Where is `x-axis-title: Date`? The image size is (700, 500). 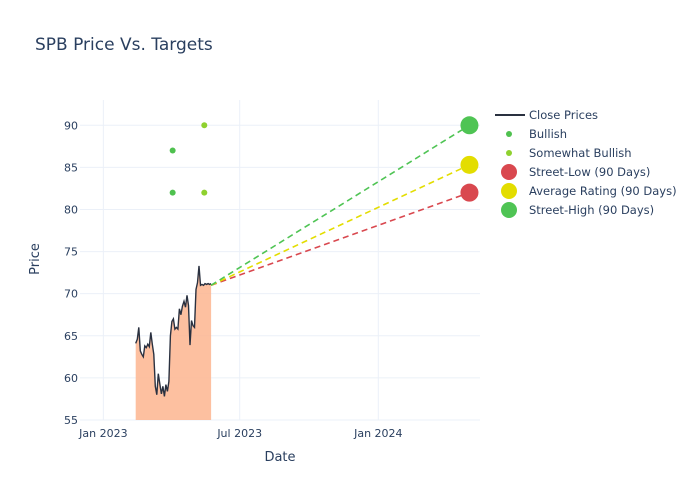
x-axis-title: Date is located at coordinates (279, 457).